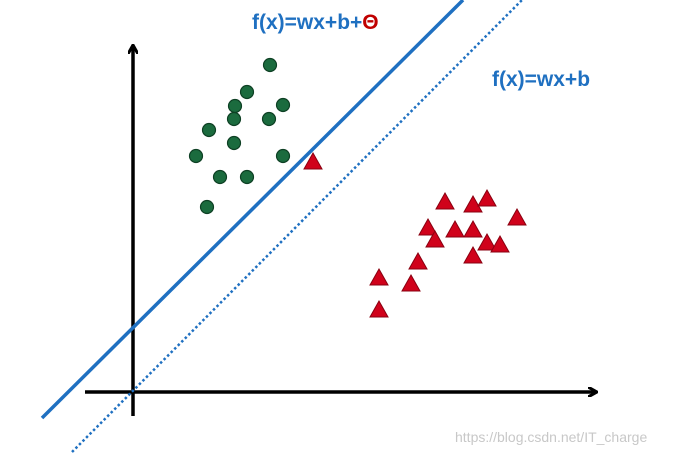 The image size is (682, 454). What do you see at coordinates (551, 437) in the screenshot?
I see `watermark: https://blog.csdn.net/IT_charge` at bounding box center [551, 437].